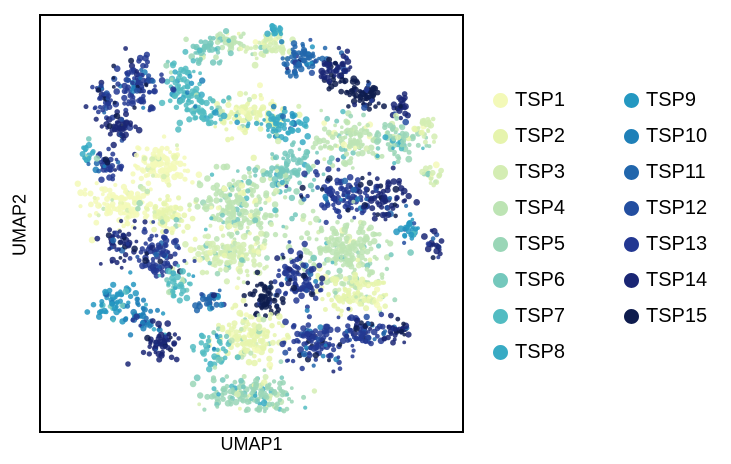  I want to click on legend-item: TSP4, so click(529, 208).